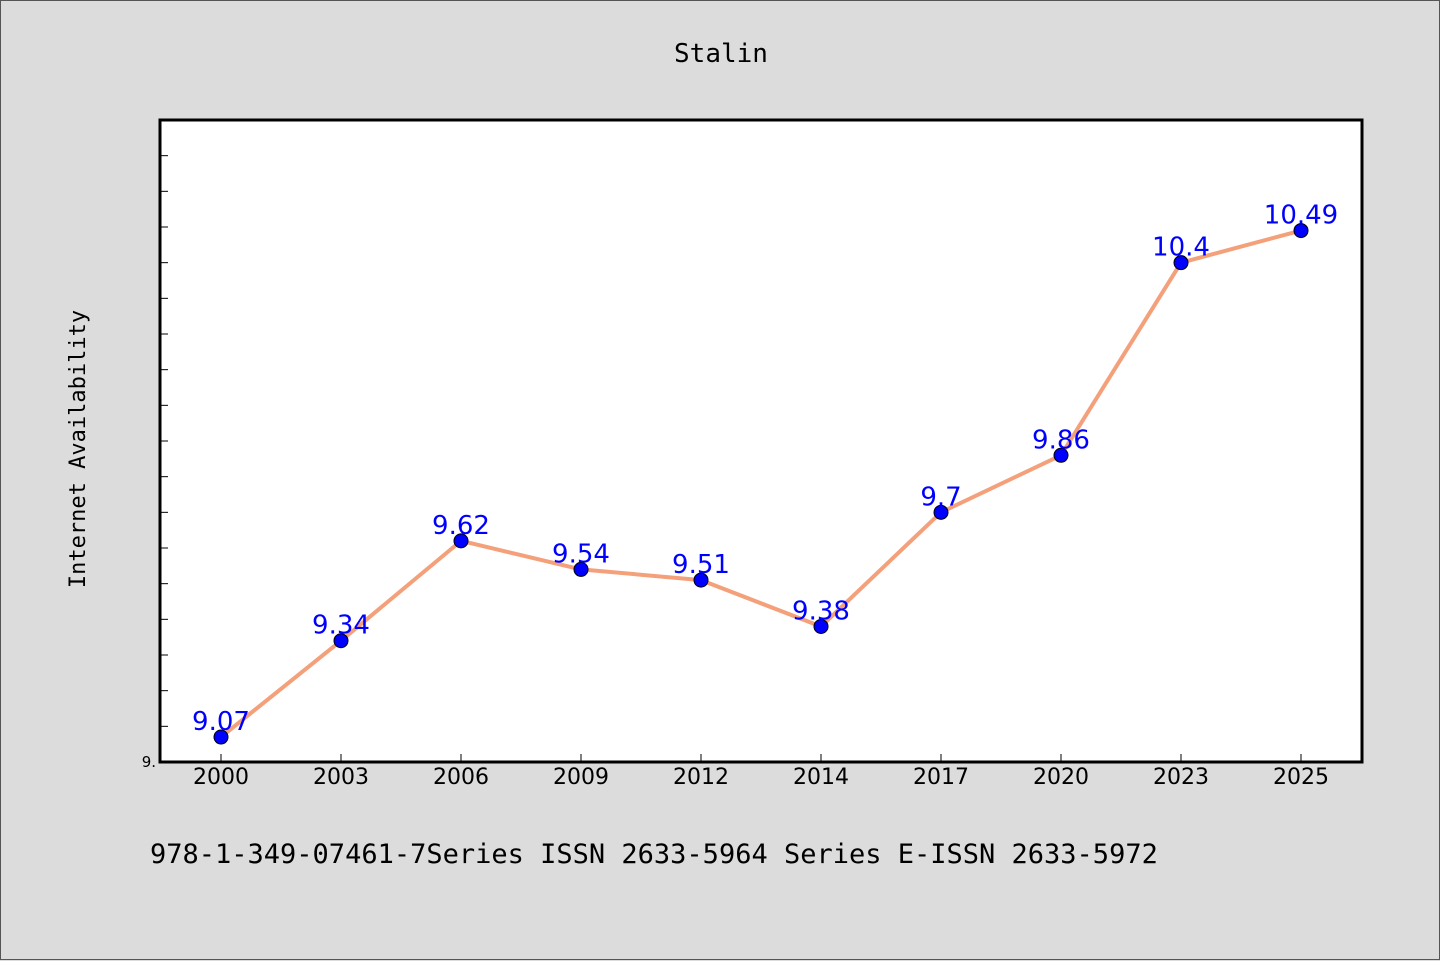 This screenshot has height=961, width=1440. Describe the element at coordinates (821, 611) in the screenshot. I see `data-label: 9.38` at that location.